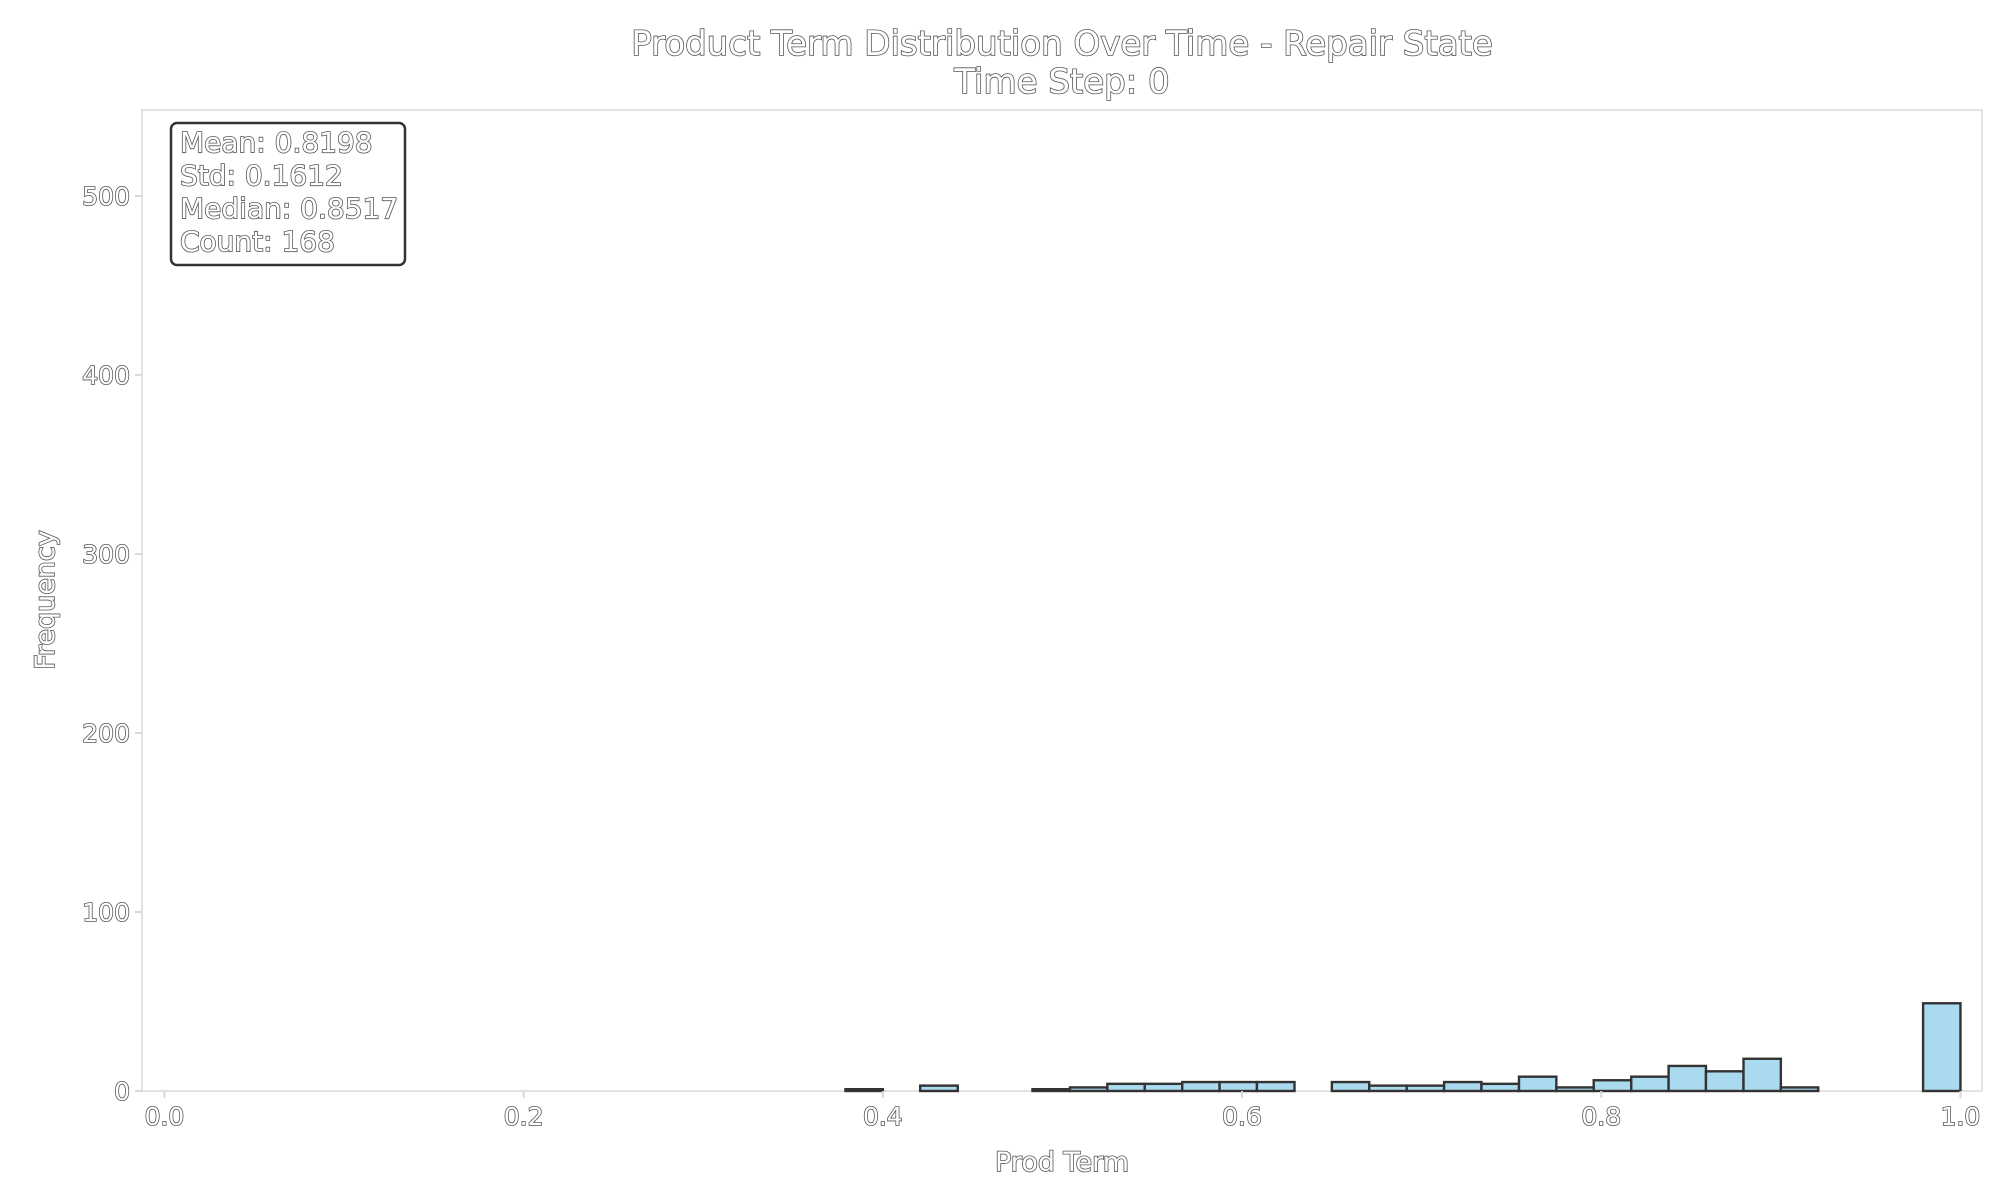  I want to click on x-axis-label: Prod Term, so click(1062, 1162).